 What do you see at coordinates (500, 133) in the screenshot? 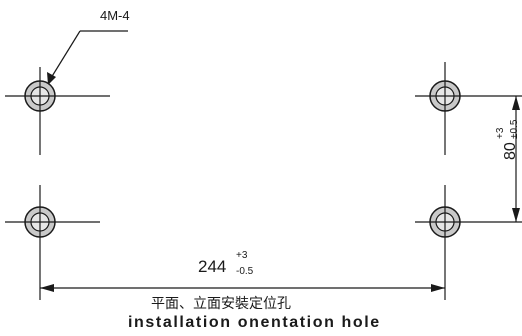
I see `dimension-height-tolerance-upper: +3` at bounding box center [500, 133].